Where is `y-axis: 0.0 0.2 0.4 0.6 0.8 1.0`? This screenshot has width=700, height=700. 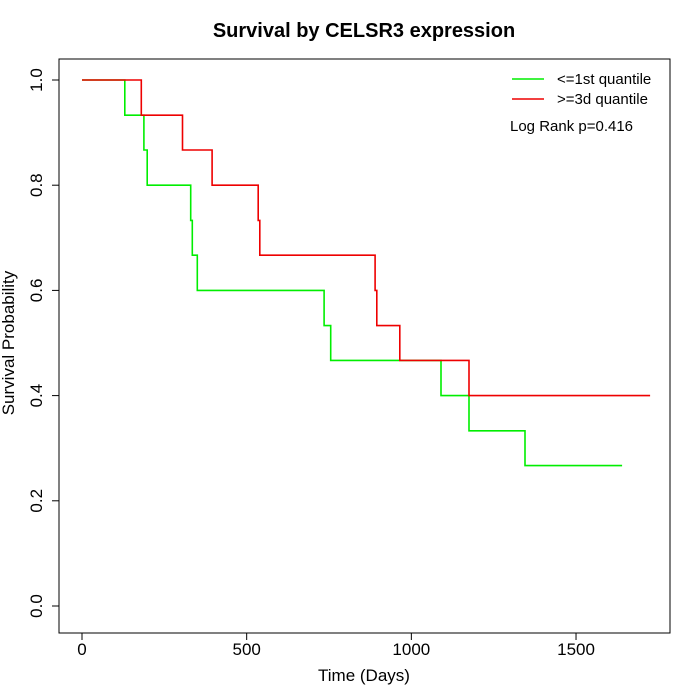
y-axis: 0.0 0.2 0.4 0.6 0.8 1.0 is located at coordinates (43, 343).